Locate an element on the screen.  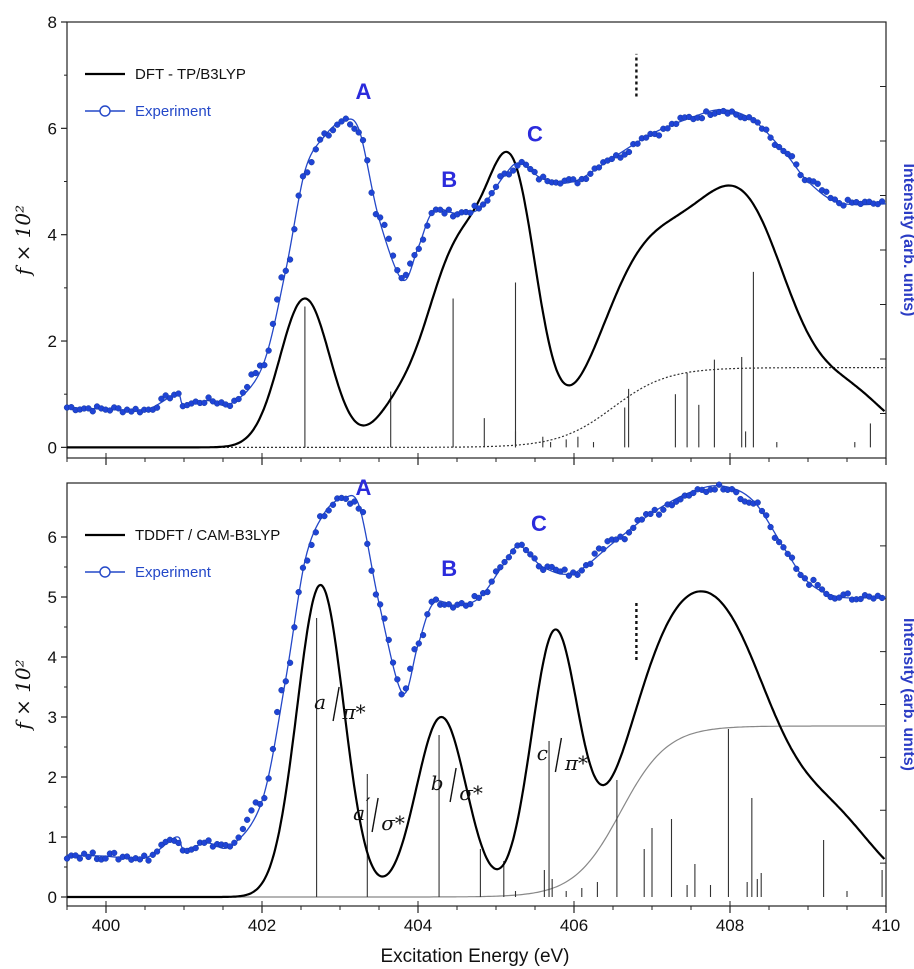
legend-entry-label: Experiment is located at coordinates (173, 572).